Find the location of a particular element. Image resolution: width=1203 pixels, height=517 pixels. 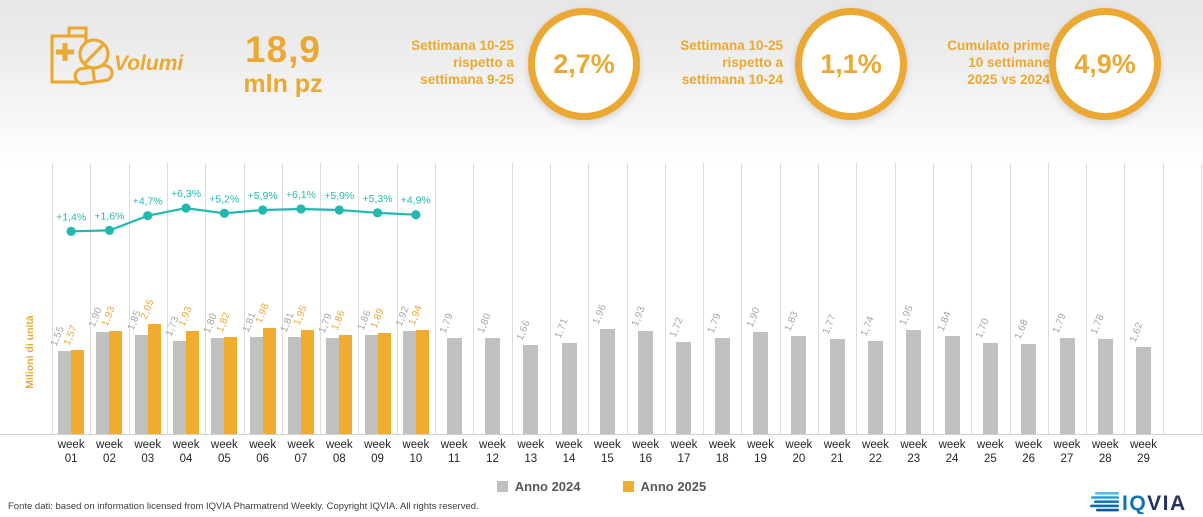

kpi-1-value-circle: 2,7% is located at coordinates (584, 64).